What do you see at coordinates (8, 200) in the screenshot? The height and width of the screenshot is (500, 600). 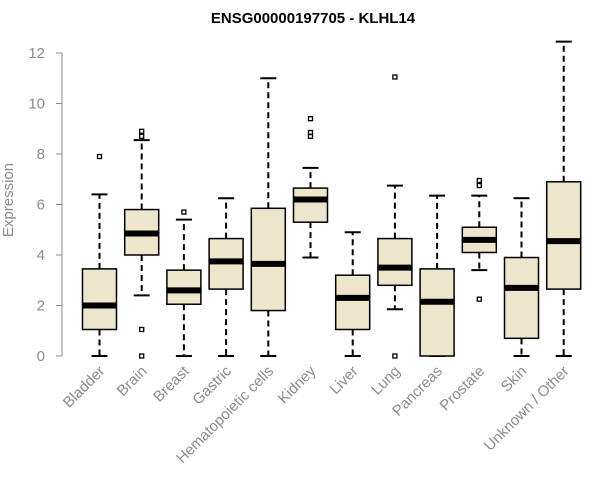 I see `y-axis-label: Expression` at bounding box center [8, 200].